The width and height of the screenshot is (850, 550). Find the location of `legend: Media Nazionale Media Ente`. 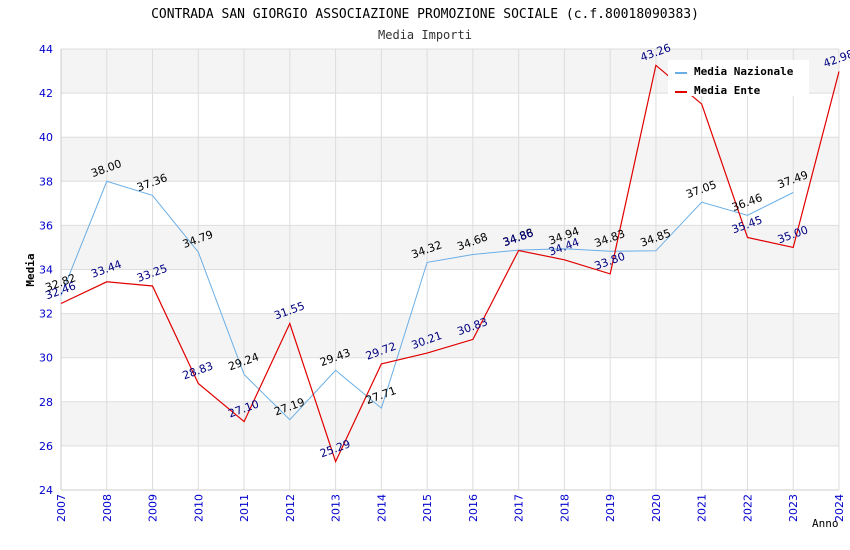

legend: Media Nazionale Media Ente is located at coordinates (738, 78).